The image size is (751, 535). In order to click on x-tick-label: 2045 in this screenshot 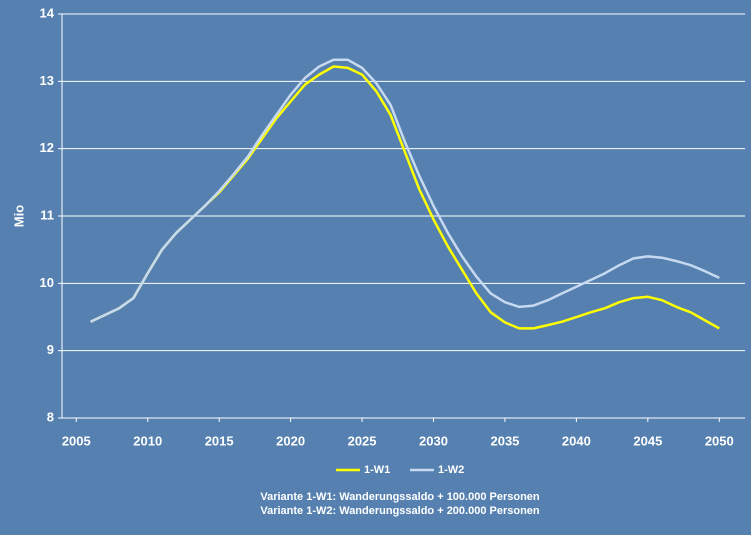, I will do `click(647, 440)`.